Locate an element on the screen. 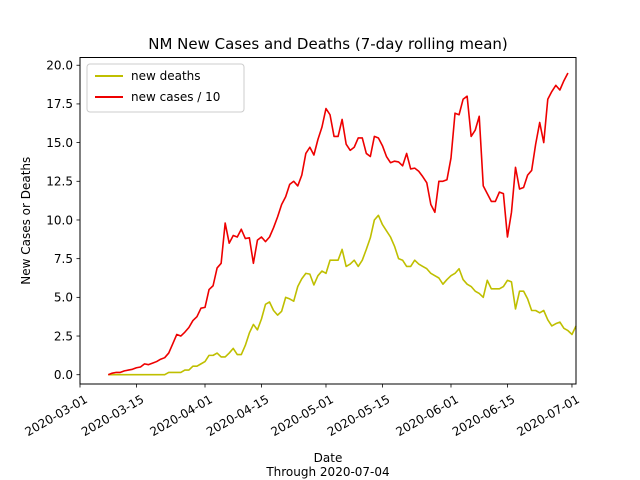 The width and height of the screenshot is (640, 480). x-axis-label: Date is located at coordinates (328, 458).